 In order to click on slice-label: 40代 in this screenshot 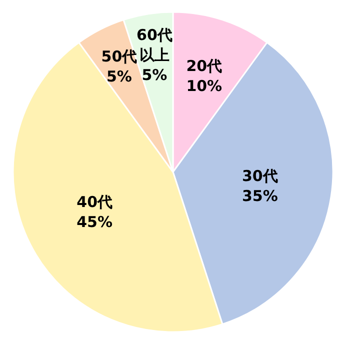, I will do `click(94, 201)`.